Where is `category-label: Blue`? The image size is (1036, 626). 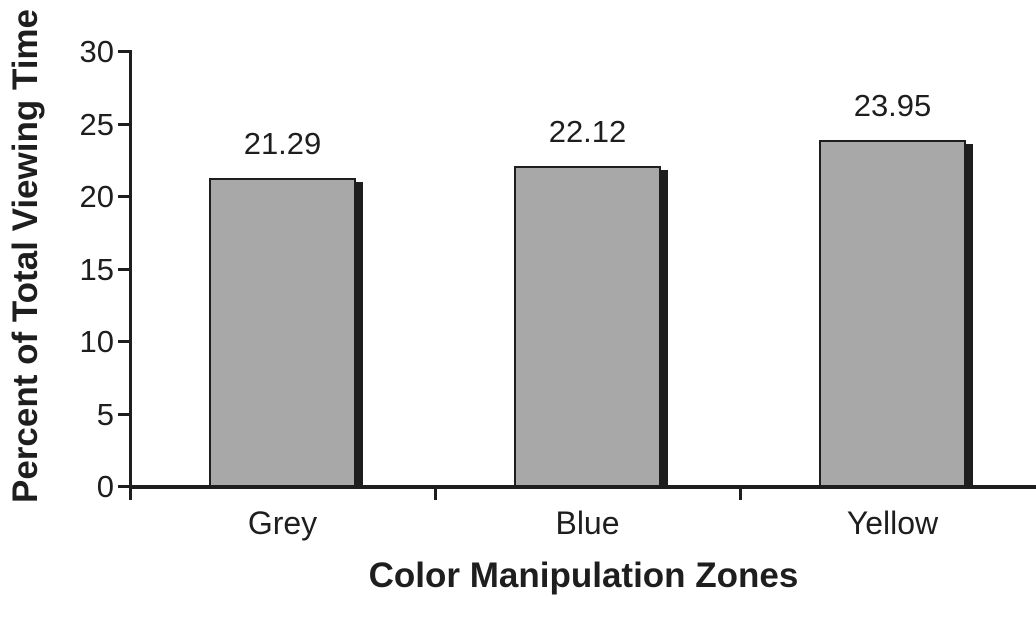 category-label: Blue is located at coordinates (587, 523).